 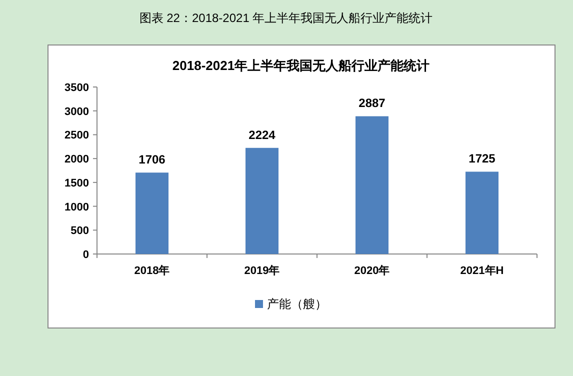 I want to click on x-tick-label: 2020年, so click(x=372, y=270).